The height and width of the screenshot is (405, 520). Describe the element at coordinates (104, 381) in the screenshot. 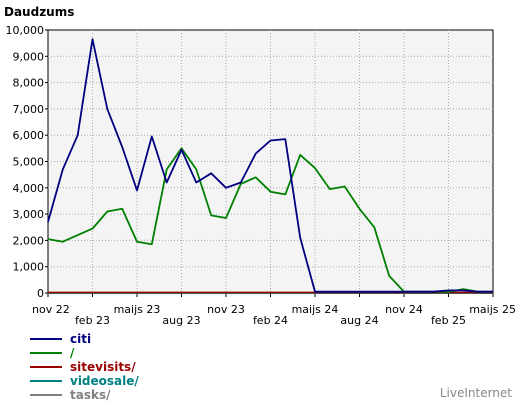

I see `legend-label: videosale/` at that location.